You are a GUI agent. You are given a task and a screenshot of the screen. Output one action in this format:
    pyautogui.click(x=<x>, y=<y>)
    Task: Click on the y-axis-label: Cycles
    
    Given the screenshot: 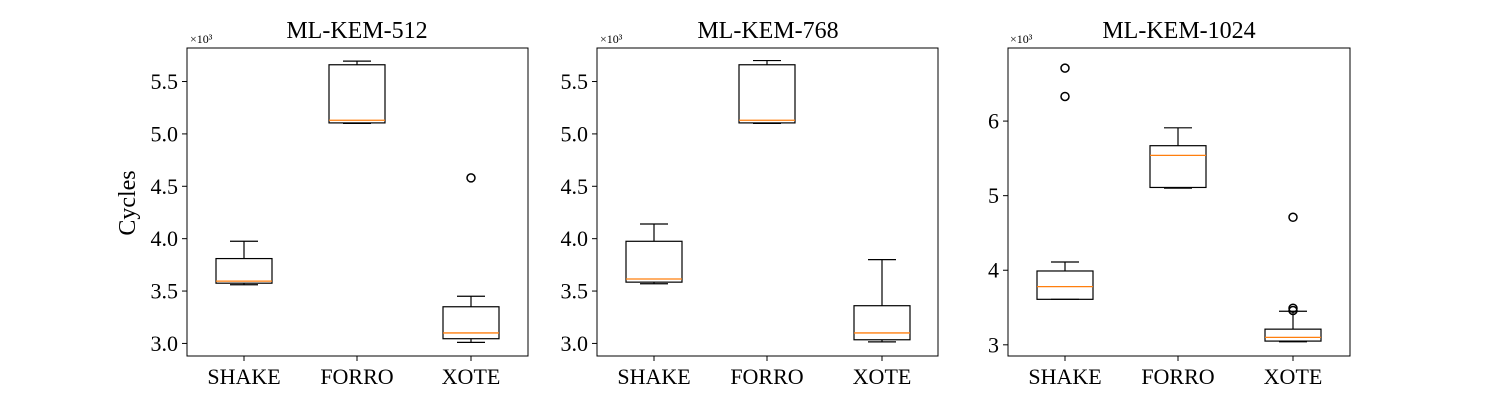 What is the action you would take?
    pyautogui.click(x=128, y=202)
    